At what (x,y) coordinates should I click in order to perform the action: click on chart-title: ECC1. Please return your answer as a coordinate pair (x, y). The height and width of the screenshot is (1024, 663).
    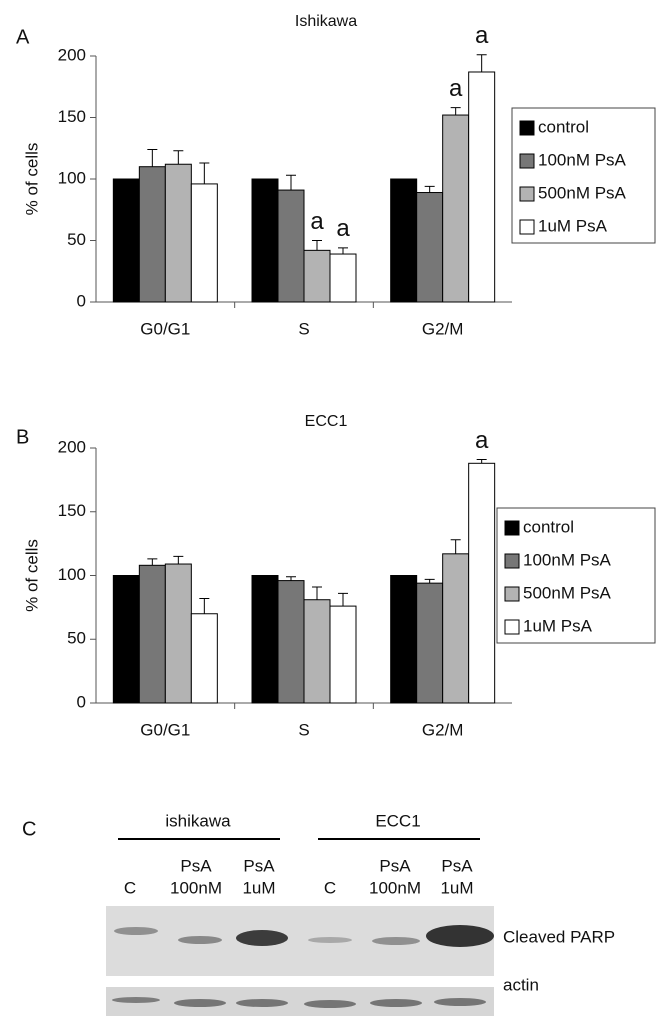
    Looking at the image, I should click on (326, 421).